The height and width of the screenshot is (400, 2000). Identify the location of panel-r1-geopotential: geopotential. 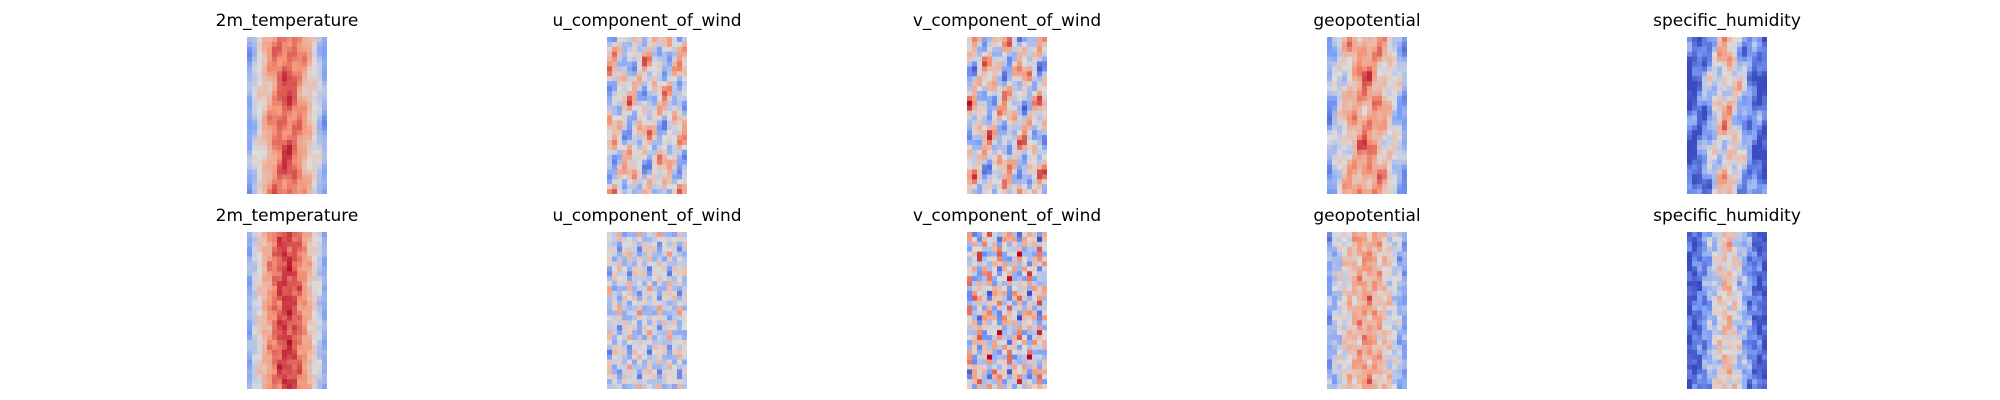
(1367, 102).